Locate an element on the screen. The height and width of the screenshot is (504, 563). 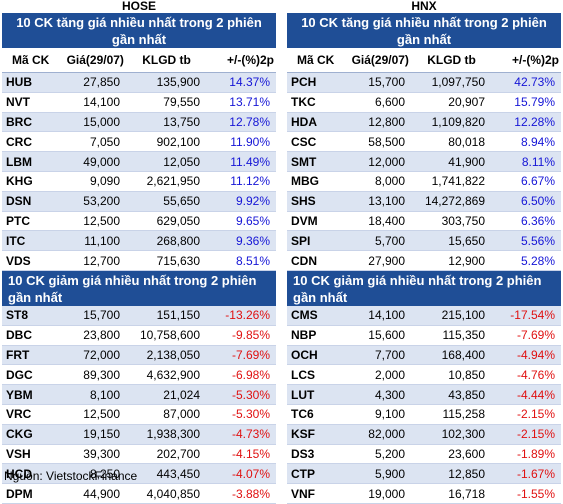
table-row: DPM 44,900 4,040,850 -3.88% is located at coordinates (139, 494).